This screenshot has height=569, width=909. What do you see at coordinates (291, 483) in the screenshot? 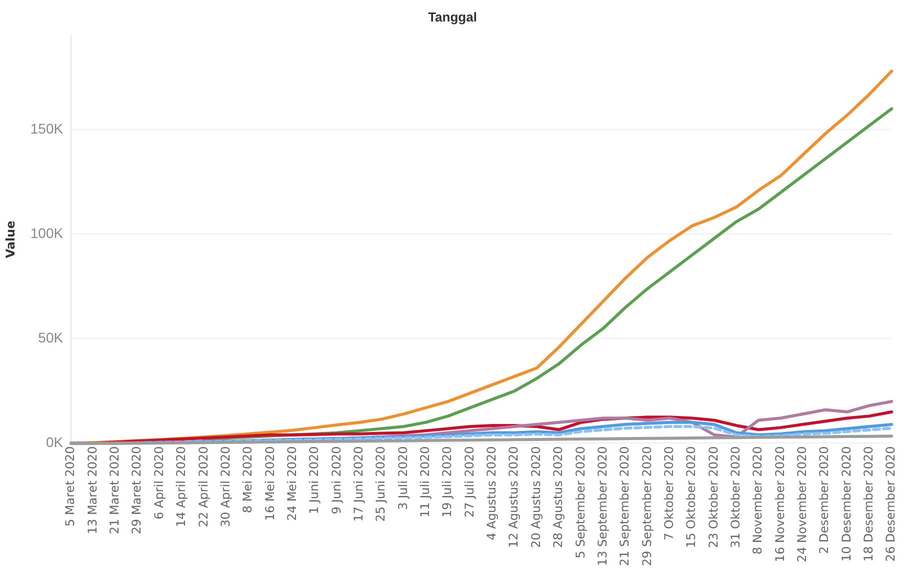
I see `x-tick-label: 24 Mei 2020` at bounding box center [291, 483].